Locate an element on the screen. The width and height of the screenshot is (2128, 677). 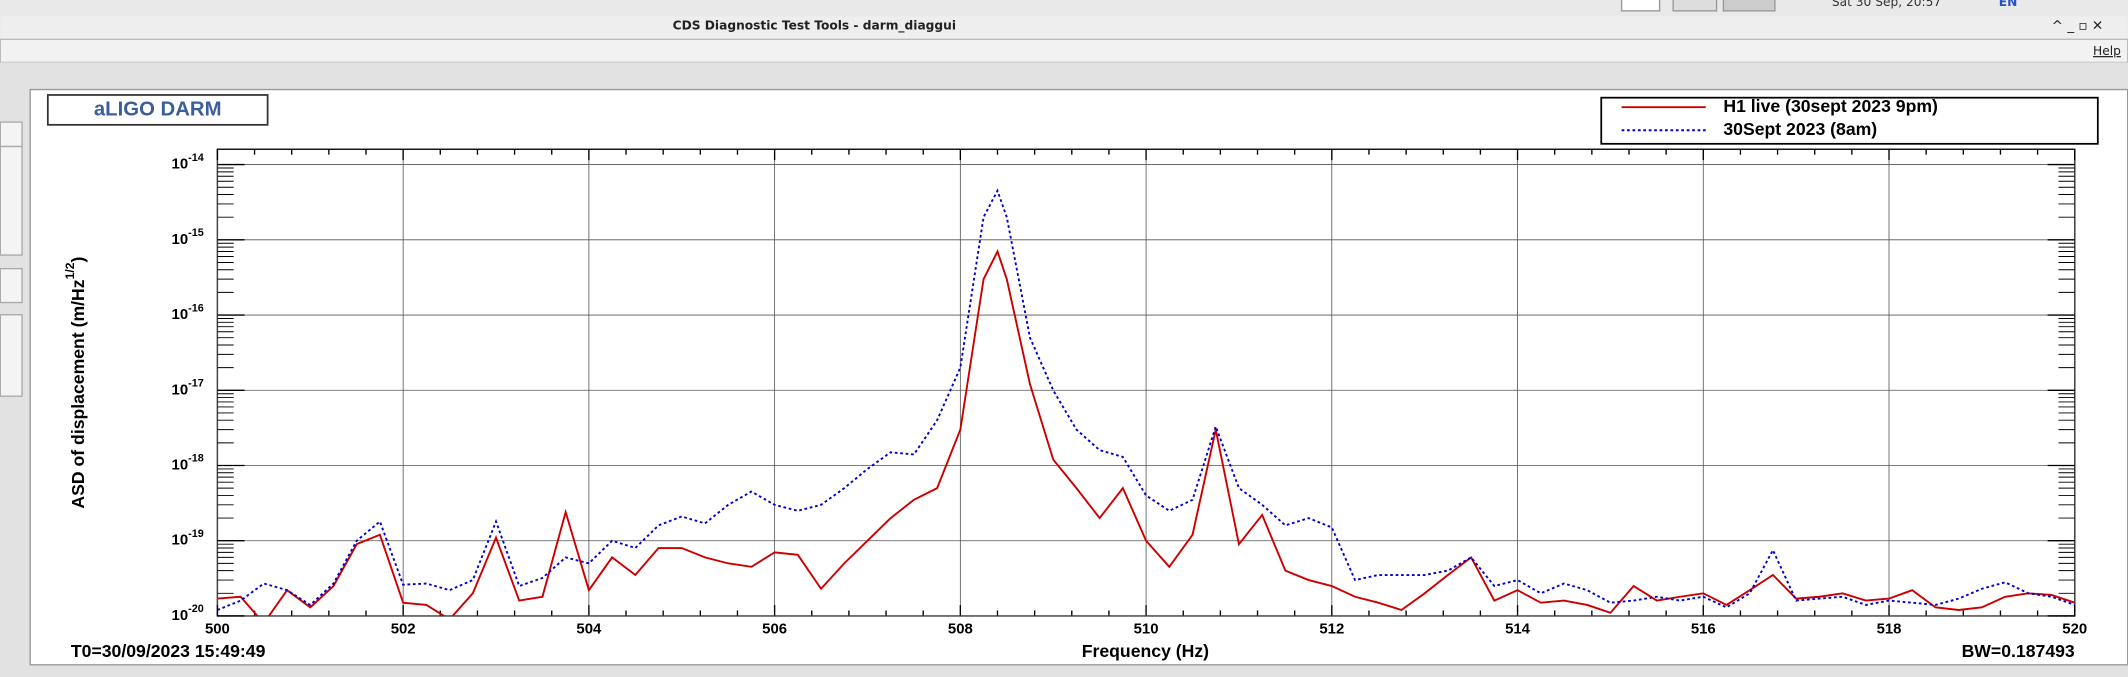
legend-label: H1 live (30sept 2023 9pm) is located at coordinates (1830, 106).